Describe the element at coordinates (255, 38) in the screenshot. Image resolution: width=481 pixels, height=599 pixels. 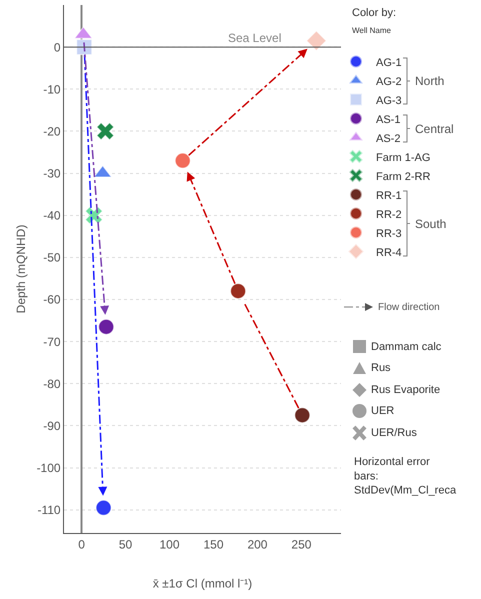
I see `ref-line-label: Sea Level` at that location.